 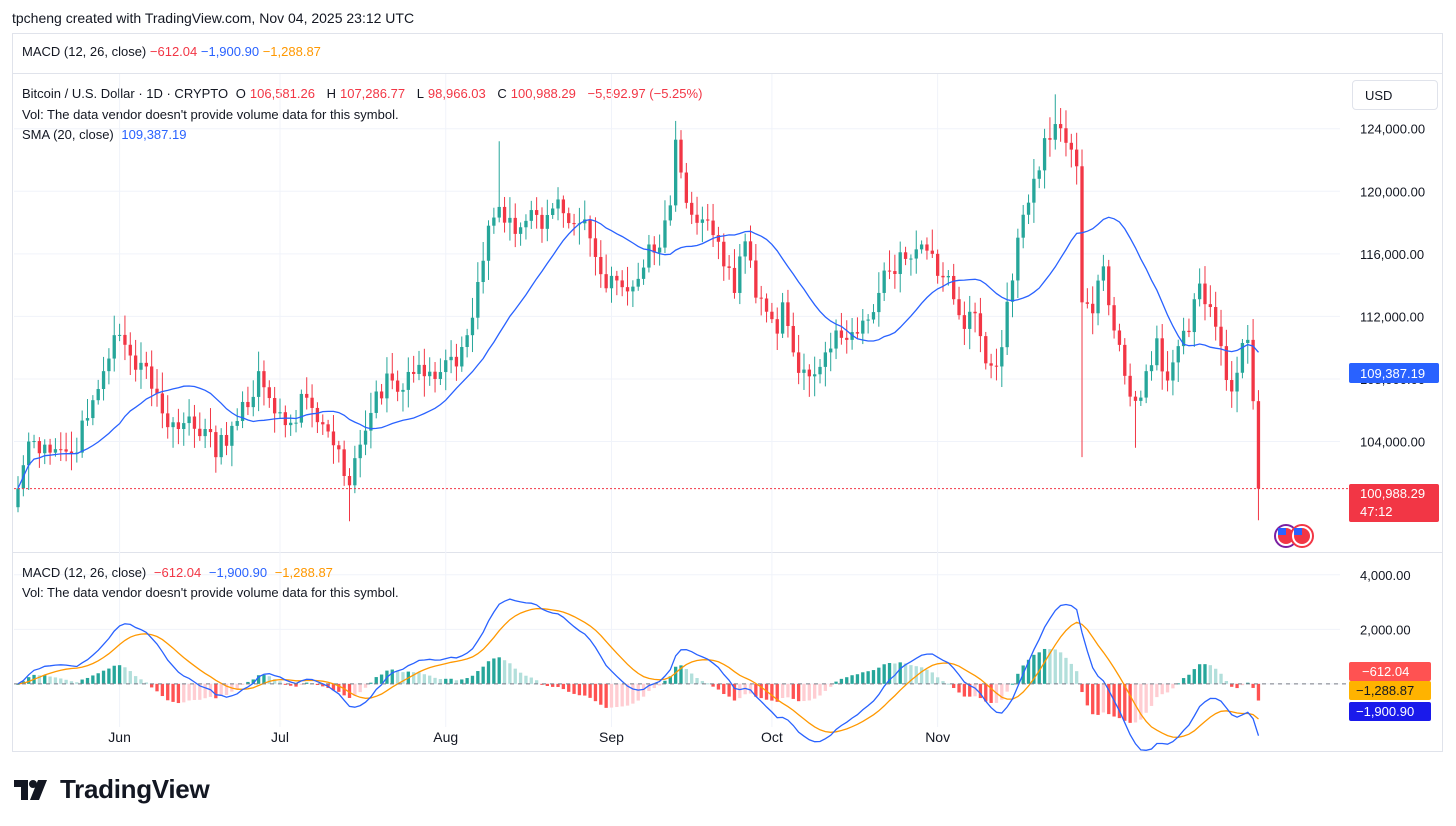 What do you see at coordinates (1394, 503) in the screenshot?
I see `price-badge: 100,988.29 47:12` at bounding box center [1394, 503].